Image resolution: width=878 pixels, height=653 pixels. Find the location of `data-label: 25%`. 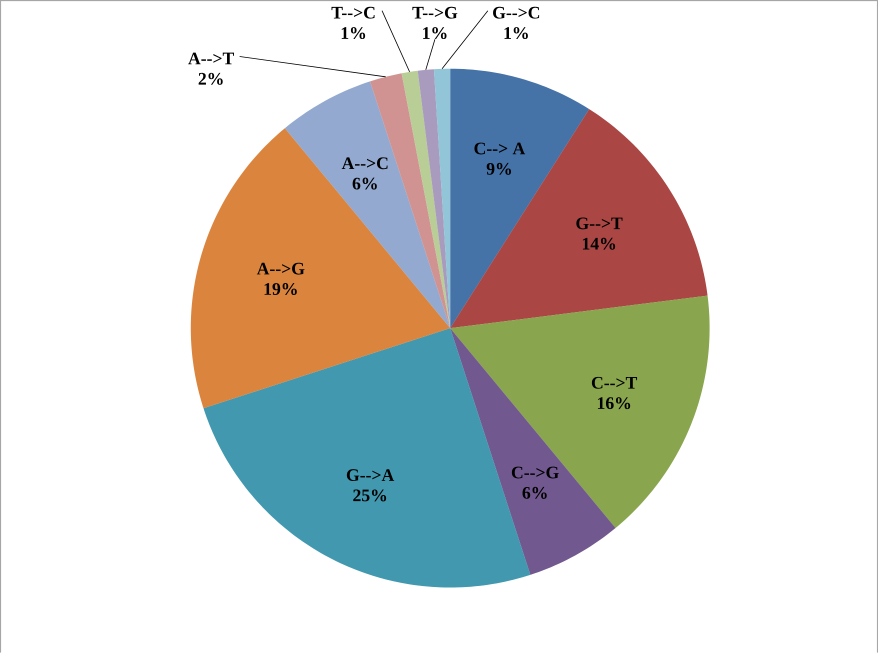

data-label: 25% is located at coordinates (369, 495).